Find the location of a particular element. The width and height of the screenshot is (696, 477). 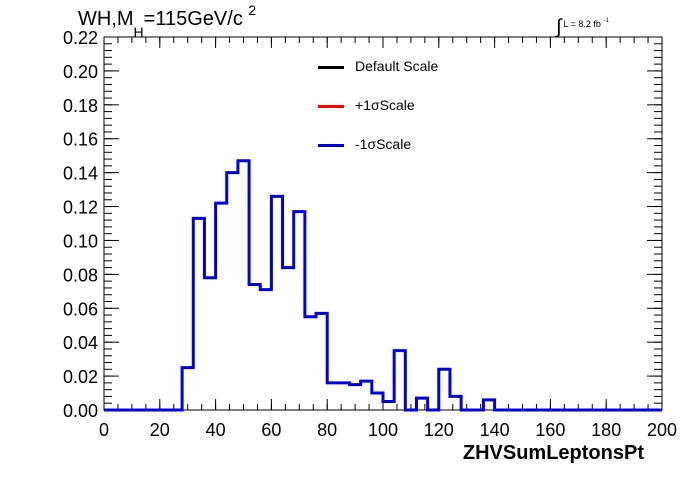

y-tick-label: 0.10 is located at coordinates (80, 241).